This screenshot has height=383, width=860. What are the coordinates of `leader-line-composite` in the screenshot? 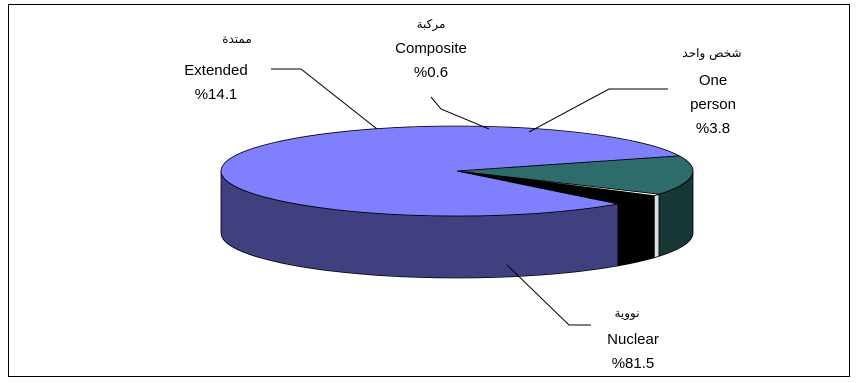 It's located at (460, 113).